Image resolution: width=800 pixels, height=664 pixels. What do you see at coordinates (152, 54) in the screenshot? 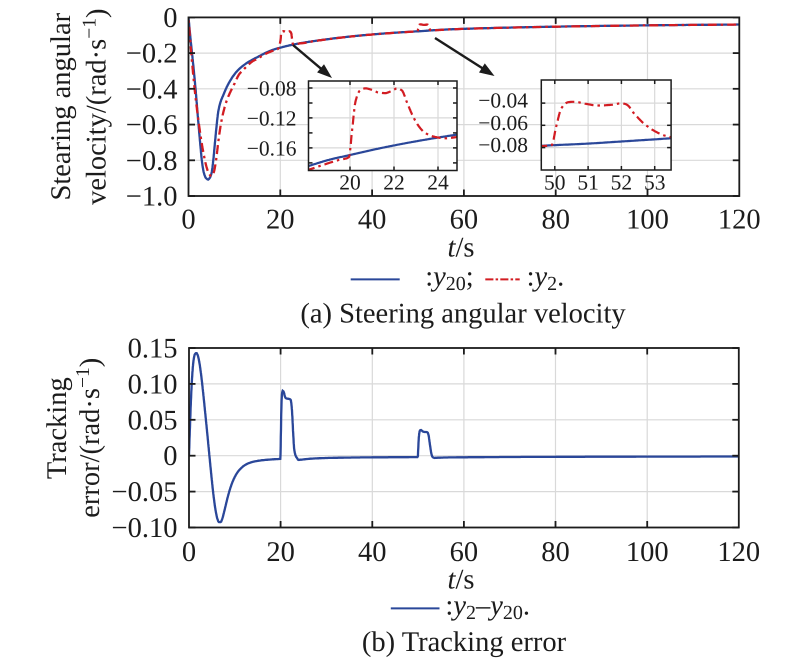
I see `svg-text: −0.2` at bounding box center [152, 54].